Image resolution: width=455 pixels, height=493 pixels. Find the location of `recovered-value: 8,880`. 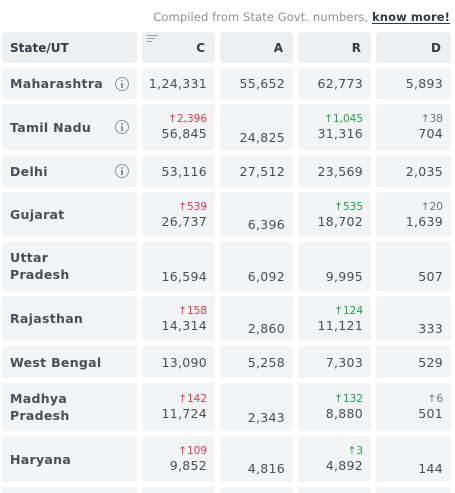

recovered-value: 8,880 is located at coordinates (344, 413).